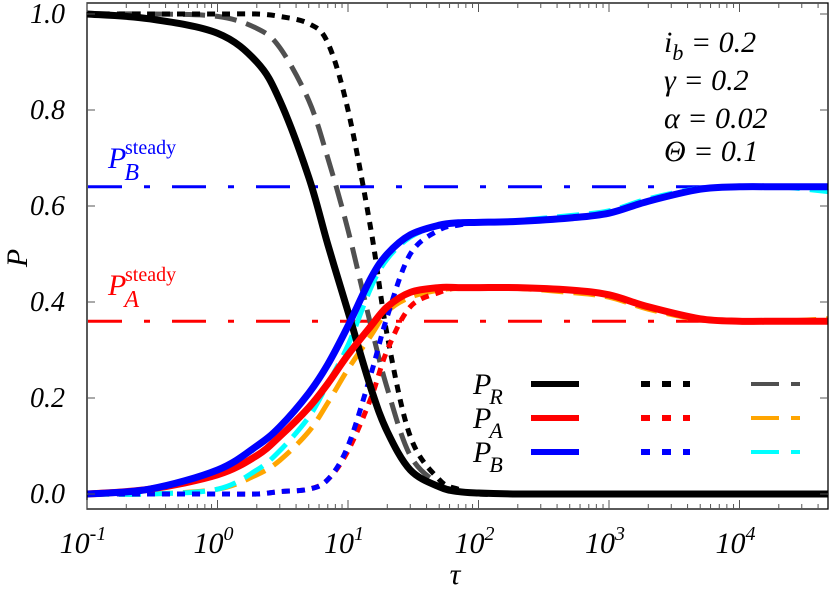  Describe the element at coordinates (456, 574) in the screenshot. I see `x-axis-label: τ` at that location.